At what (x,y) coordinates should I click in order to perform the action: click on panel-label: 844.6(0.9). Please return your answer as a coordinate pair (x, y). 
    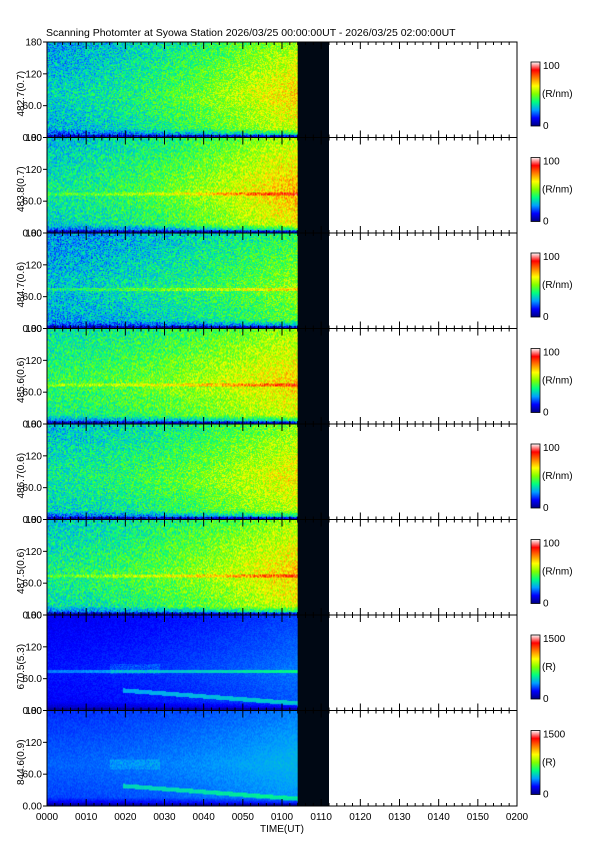
    Looking at the image, I should click on (21, 762).